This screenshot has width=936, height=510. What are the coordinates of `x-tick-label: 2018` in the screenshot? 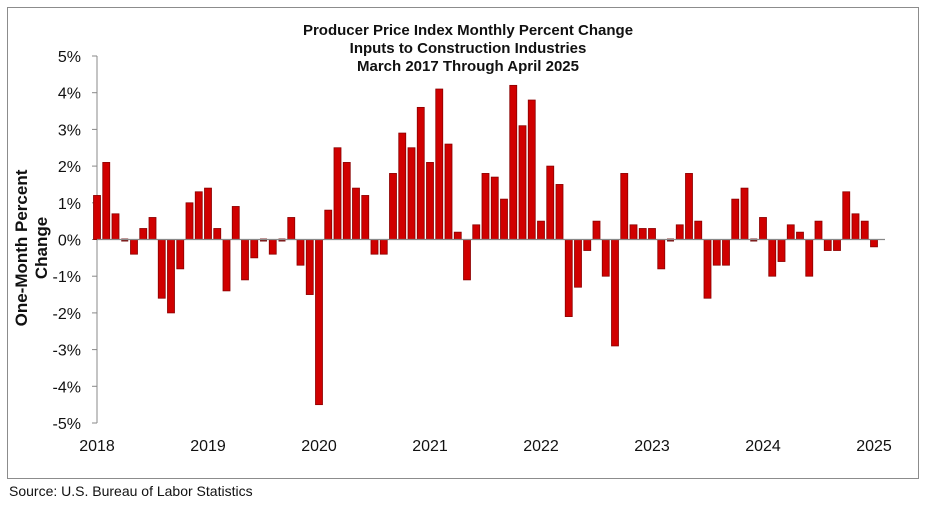 It's located at (97, 446).